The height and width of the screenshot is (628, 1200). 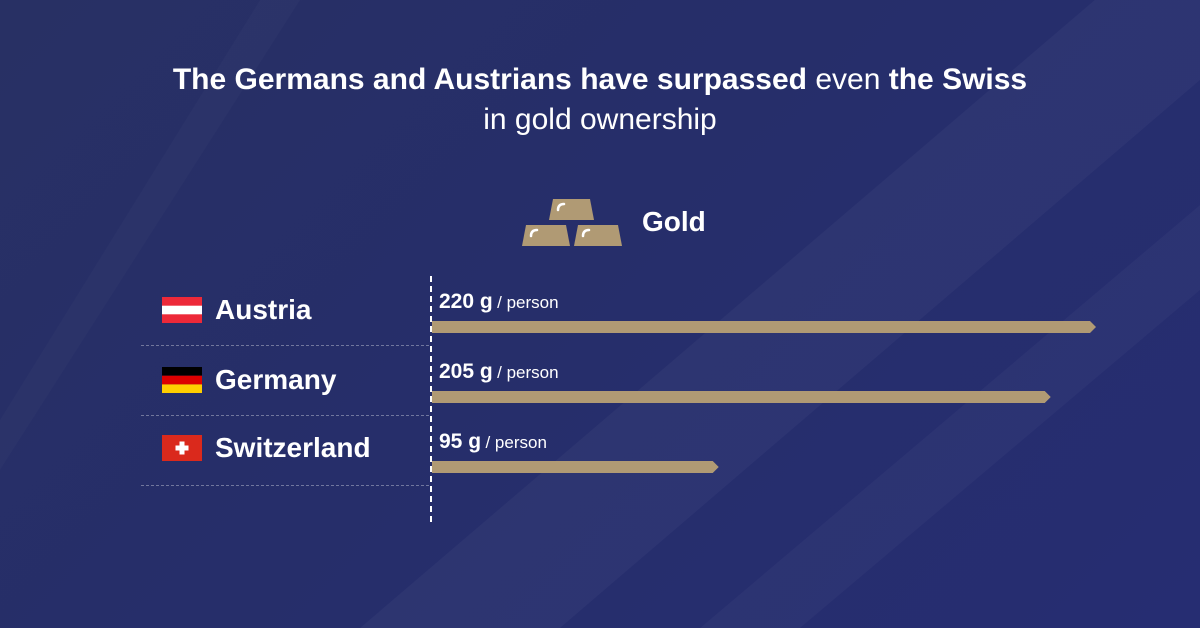 I want to click on value-label: 205 g, so click(x=466, y=371).